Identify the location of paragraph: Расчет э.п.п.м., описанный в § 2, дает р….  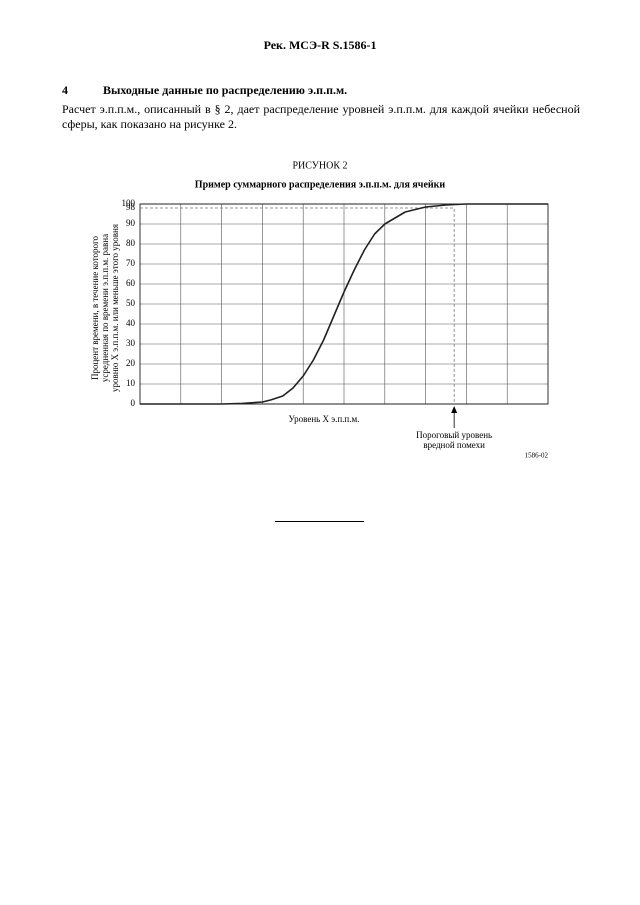
(321, 116).